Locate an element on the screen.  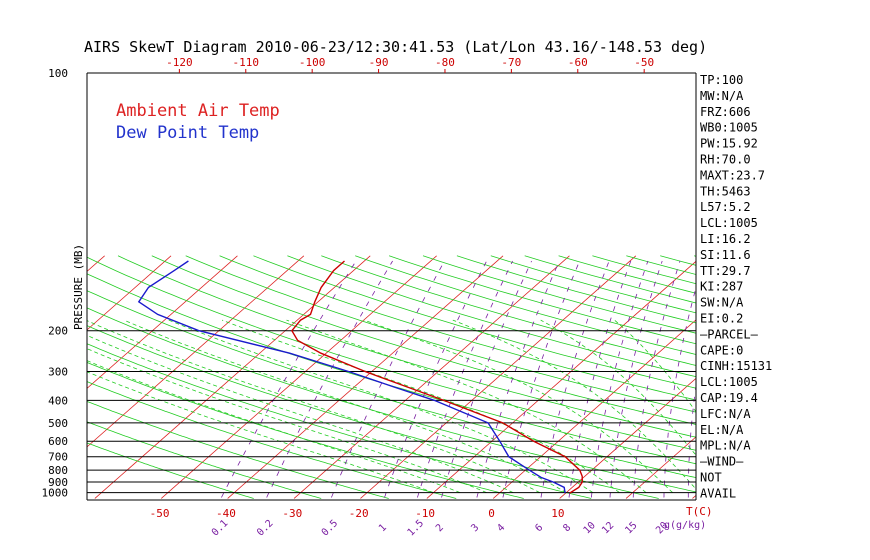
bottom-temp-tick-label: -50 is located at coordinates (160, 513).